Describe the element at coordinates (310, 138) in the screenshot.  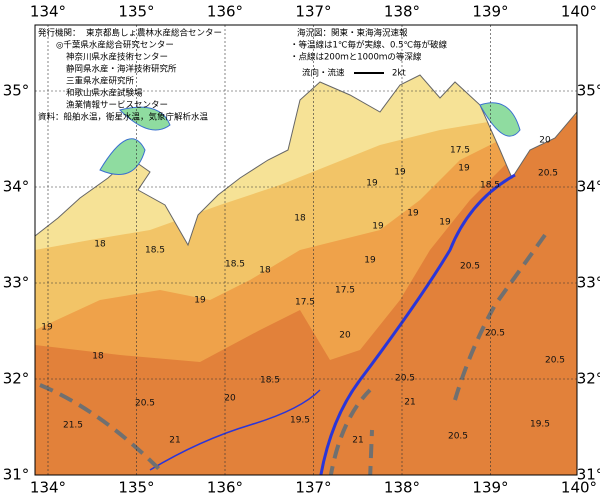
I see `bay-water` at that location.